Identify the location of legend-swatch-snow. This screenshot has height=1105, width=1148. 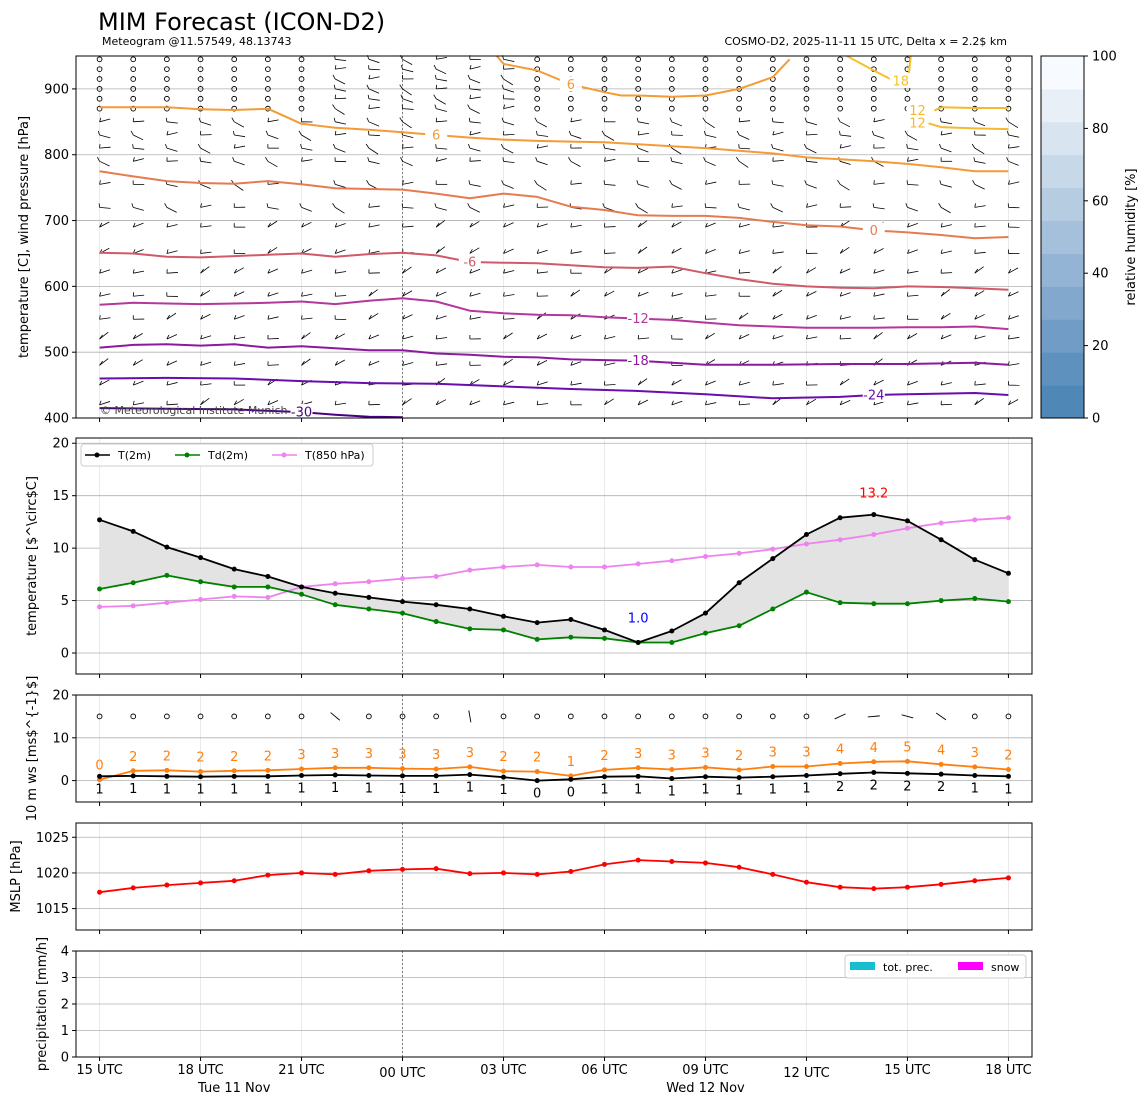
(970, 966).